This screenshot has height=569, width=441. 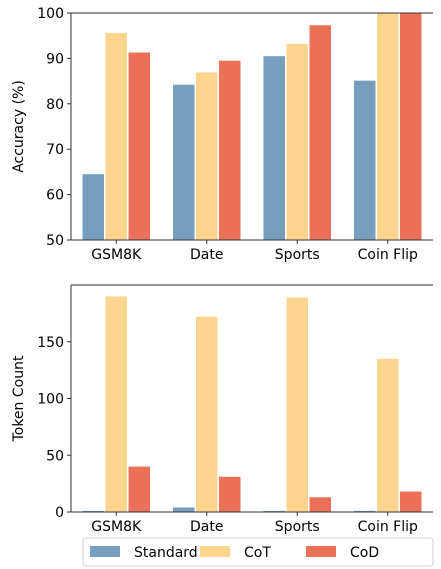 I want to click on y-tick-label-0-3: 80, so click(x=55, y=105).